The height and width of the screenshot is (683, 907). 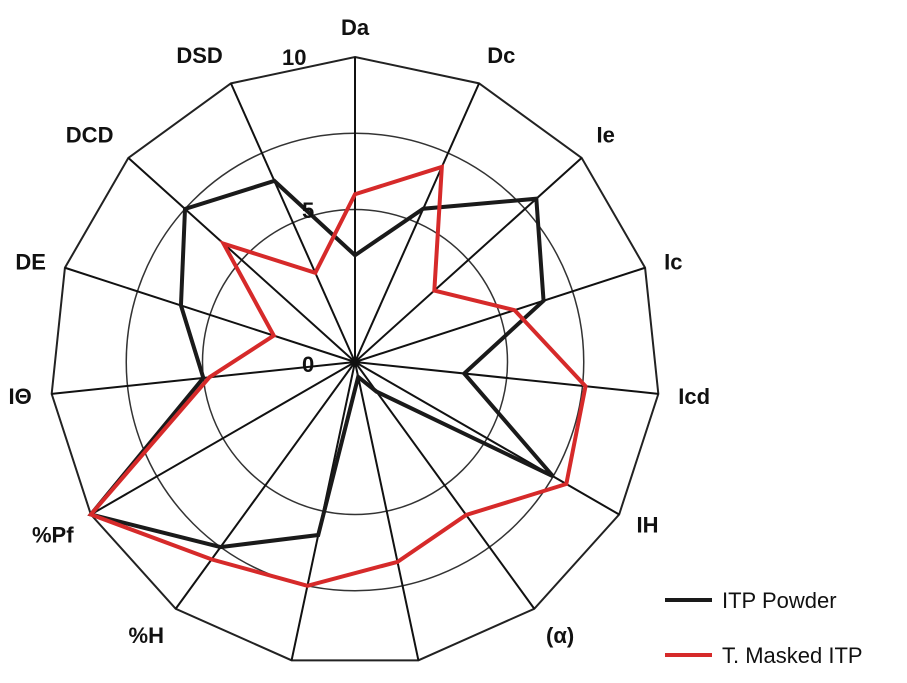 What do you see at coordinates (308, 210) in the screenshot?
I see `tick-label-5: 5` at bounding box center [308, 210].